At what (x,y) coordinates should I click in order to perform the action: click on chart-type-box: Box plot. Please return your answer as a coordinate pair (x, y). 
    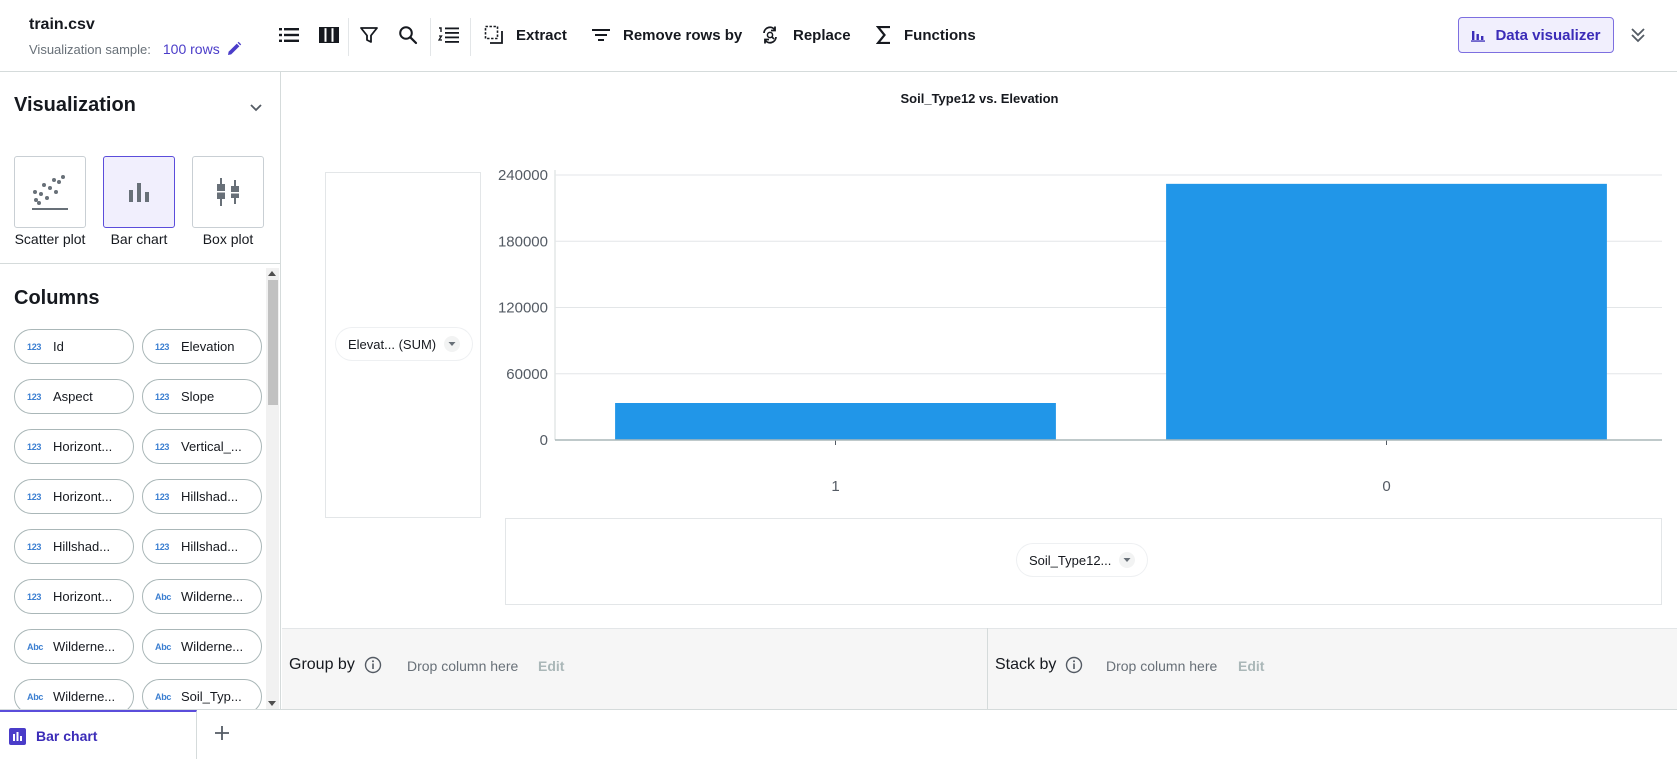
    Looking at the image, I should click on (228, 201).